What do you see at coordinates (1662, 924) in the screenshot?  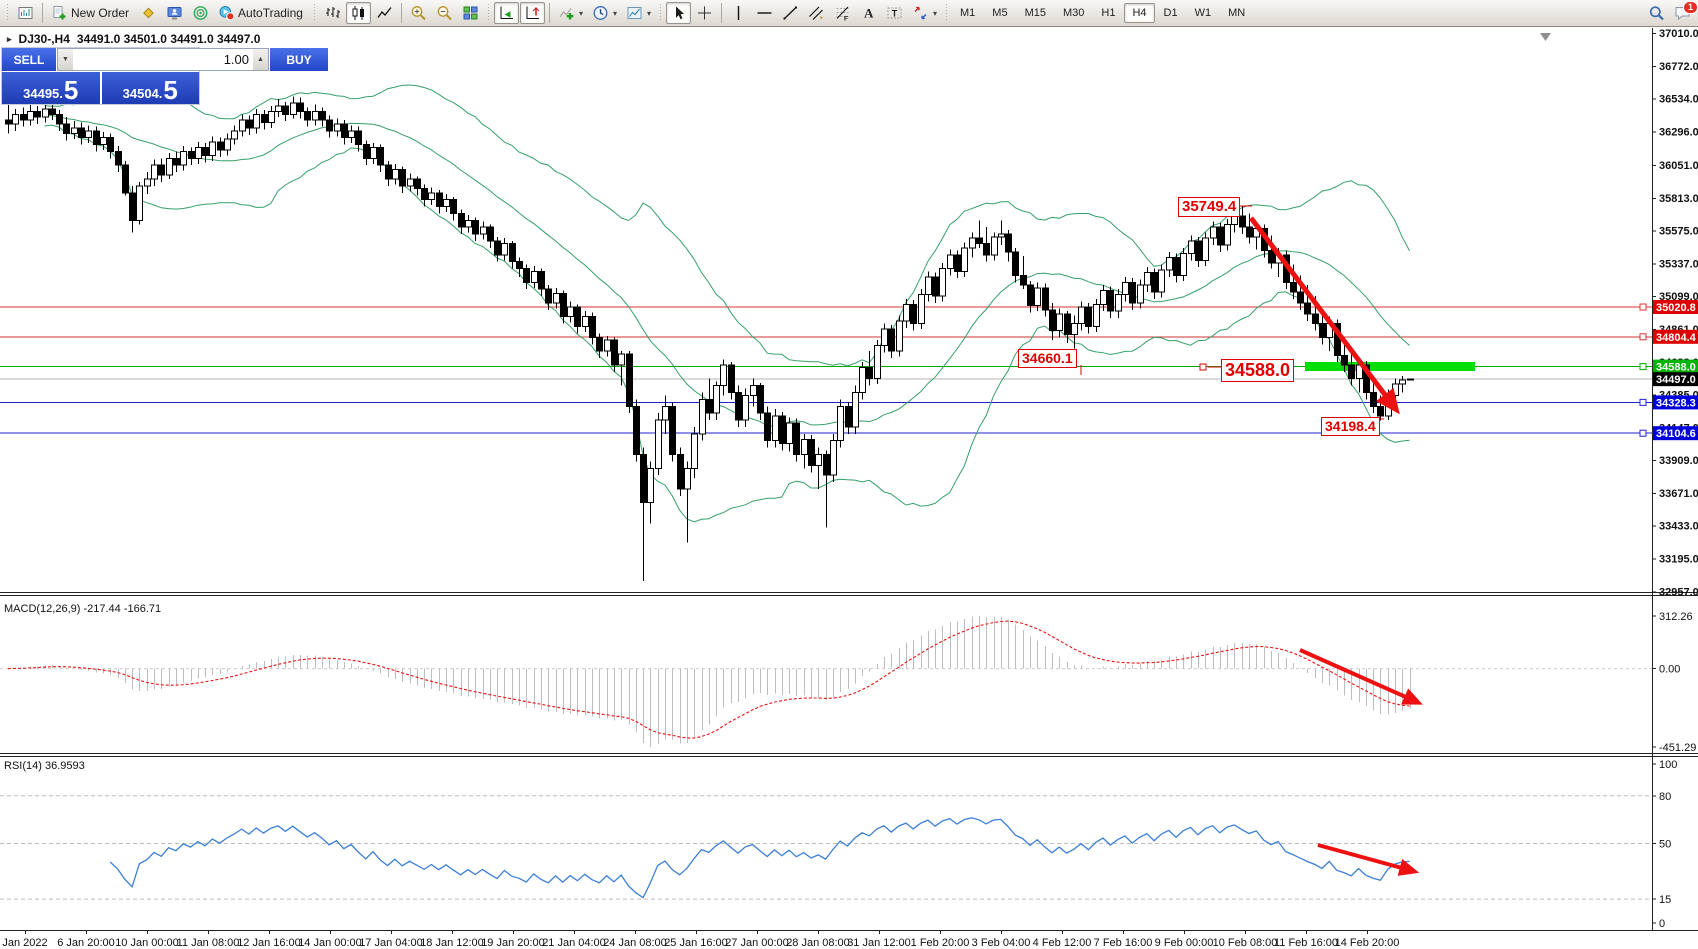 I see `rsi-axis-label: 0` at bounding box center [1662, 924].